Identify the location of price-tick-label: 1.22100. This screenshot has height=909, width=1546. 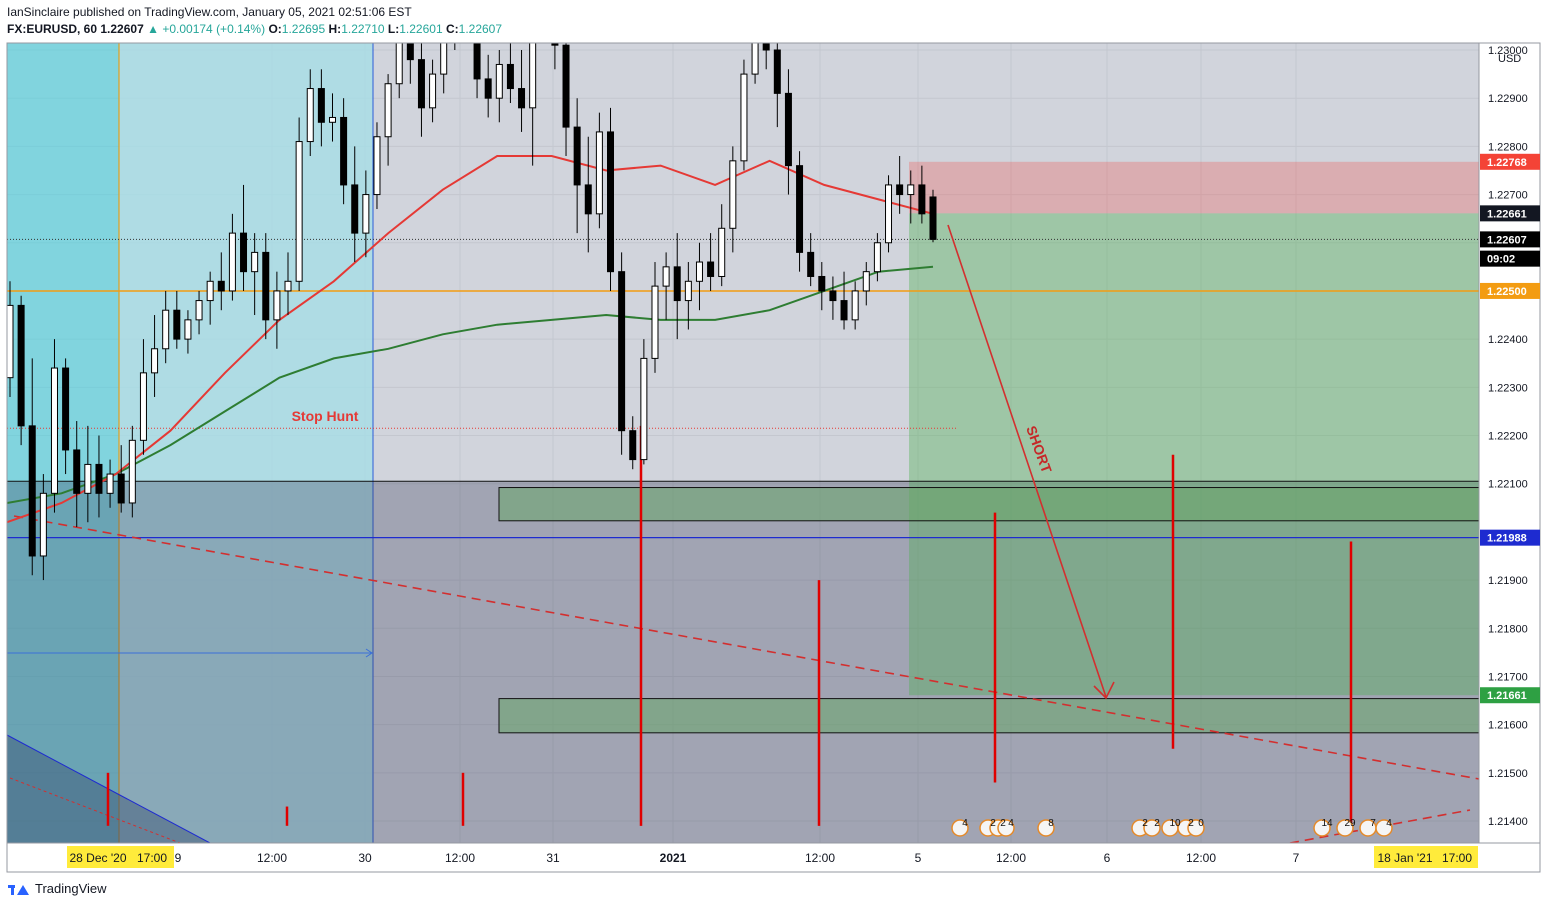
(1508, 485).